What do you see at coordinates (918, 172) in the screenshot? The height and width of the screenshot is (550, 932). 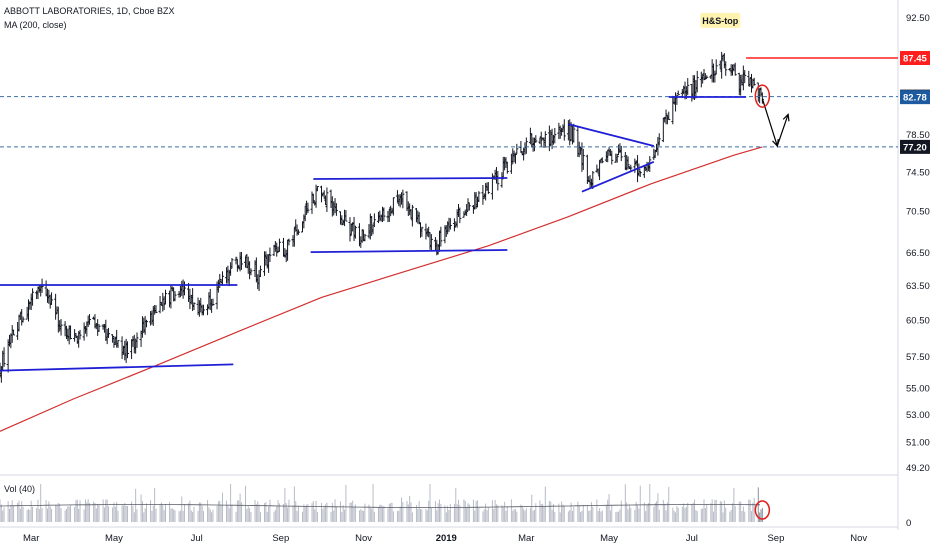 I see `y-tick-label: 74.50` at bounding box center [918, 172].